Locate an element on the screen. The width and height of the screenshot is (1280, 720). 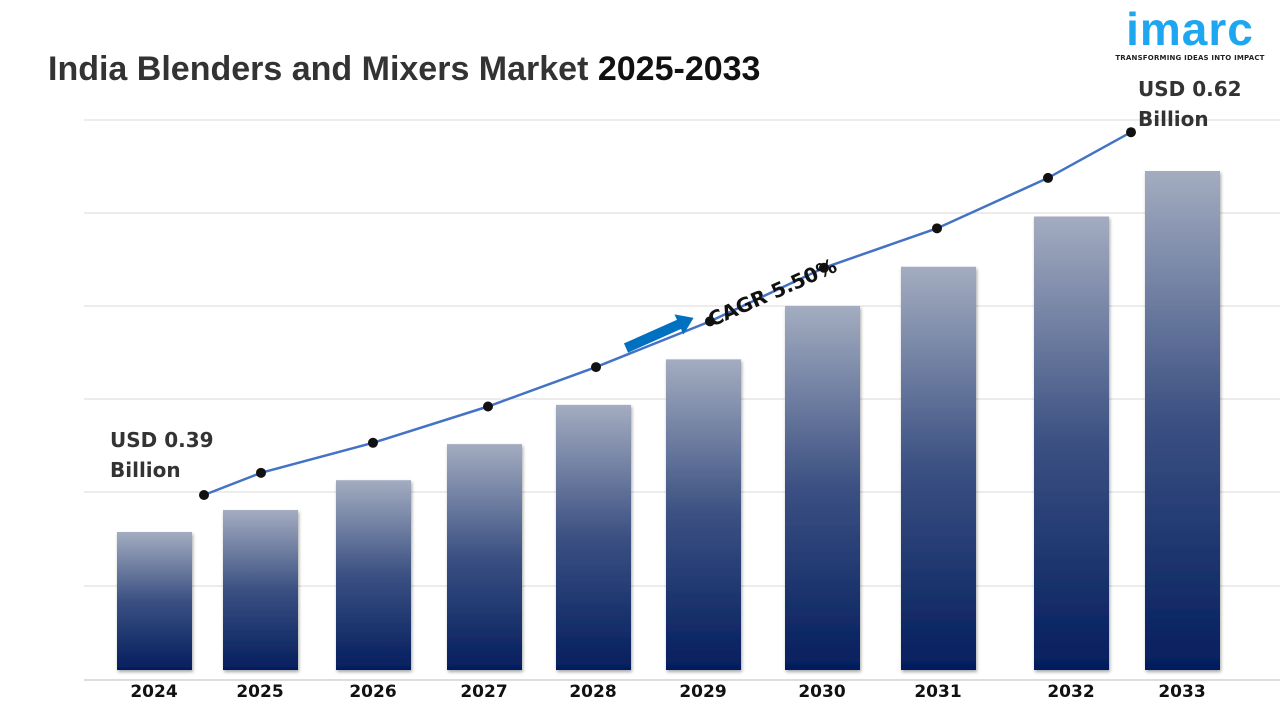
x-tick-label: 2031 is located at coordinates (937, 692).